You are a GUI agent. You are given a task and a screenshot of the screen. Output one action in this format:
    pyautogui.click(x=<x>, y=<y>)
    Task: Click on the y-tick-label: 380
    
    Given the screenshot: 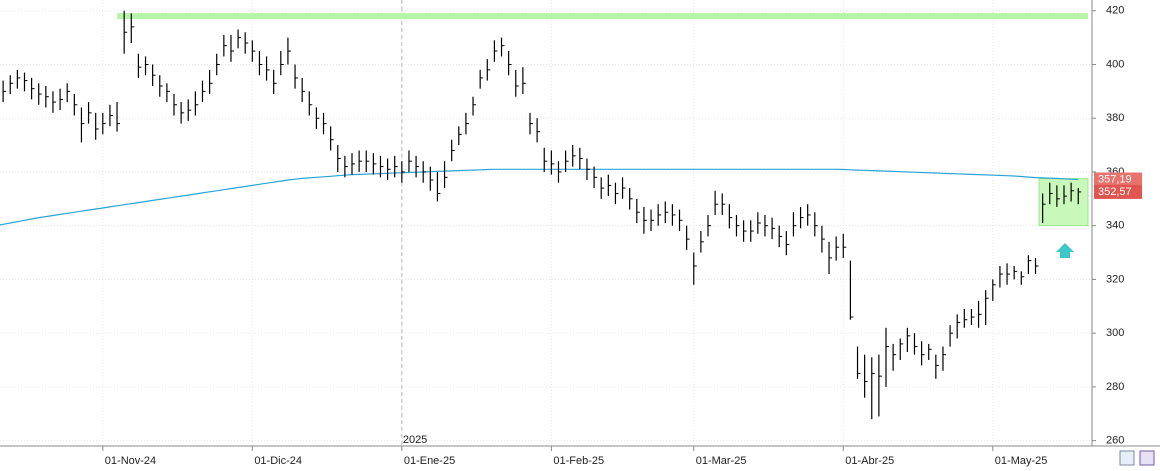 What is the action you would take?
    pyautogui.click(x=1115, y=118)
    